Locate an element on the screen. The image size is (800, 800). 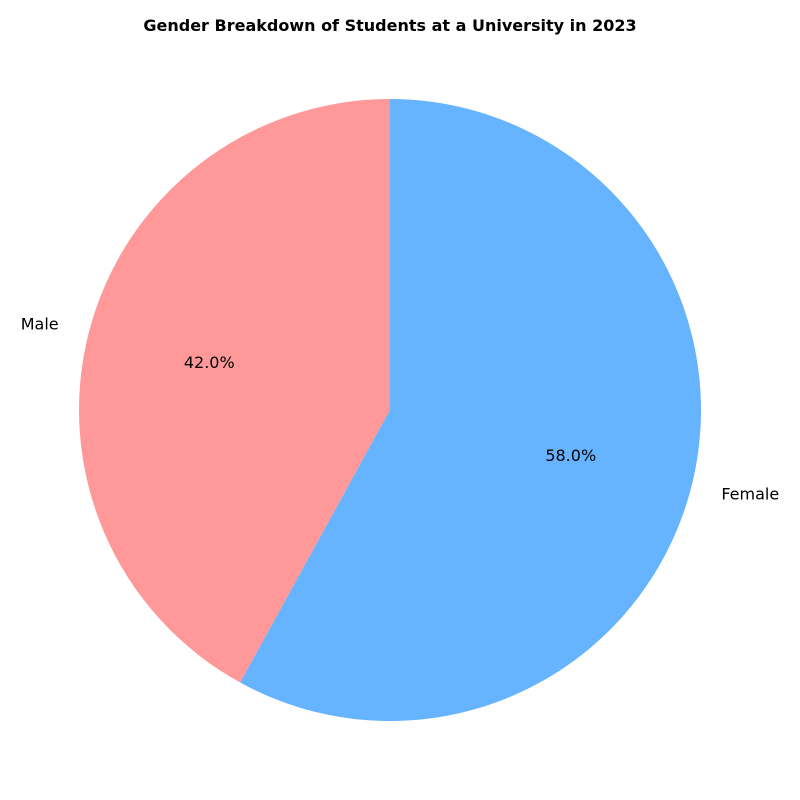
slice-pct-label-male: 42.0% is located at coordinates (209, 362).